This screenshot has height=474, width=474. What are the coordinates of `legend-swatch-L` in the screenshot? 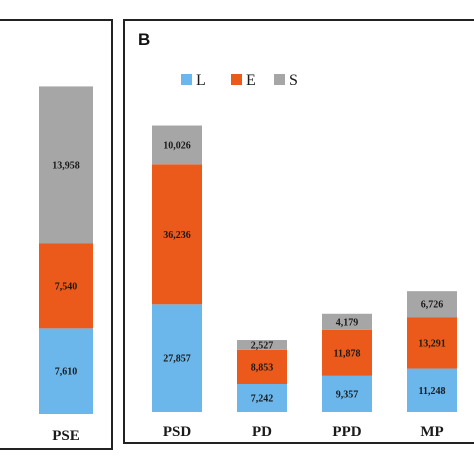 It's located at (186, 79).